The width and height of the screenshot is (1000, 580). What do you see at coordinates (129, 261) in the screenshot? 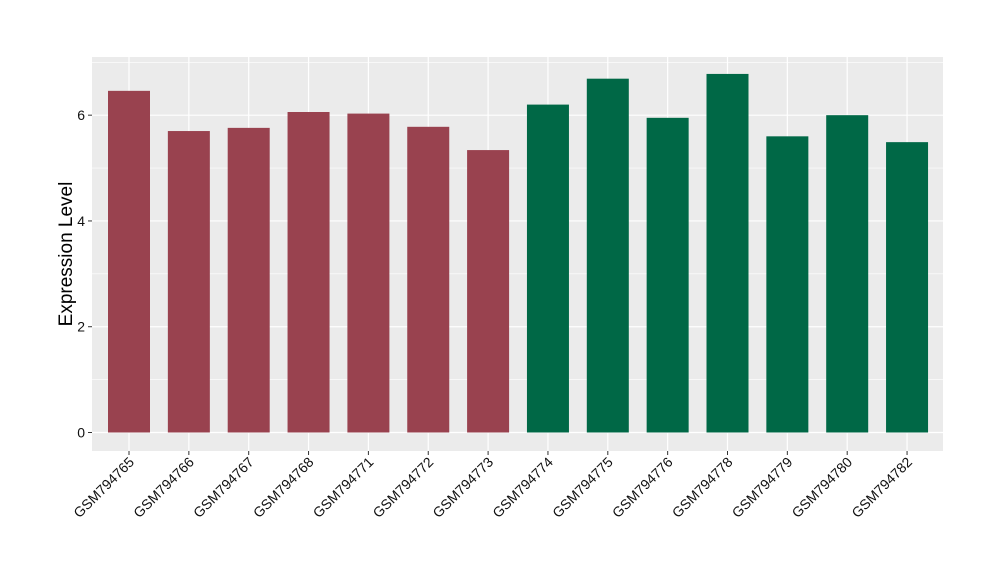
I see `bar-GSM794765` at bounding box center [129, 261].